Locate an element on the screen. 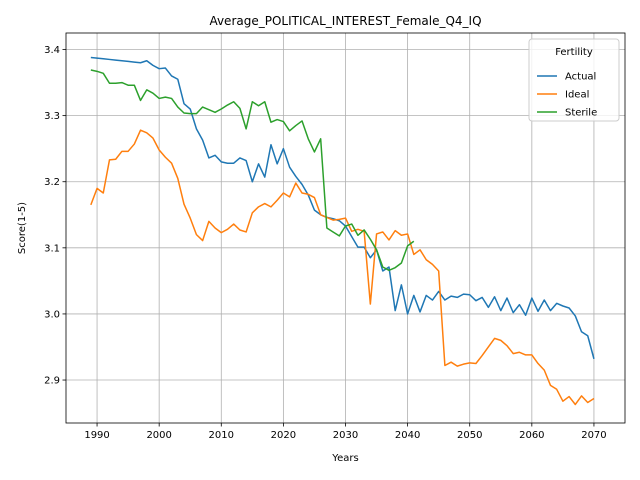 This screenshot has width=640, height=480. legend-label-ideal: Ideal is located at coordinates (577, 95).